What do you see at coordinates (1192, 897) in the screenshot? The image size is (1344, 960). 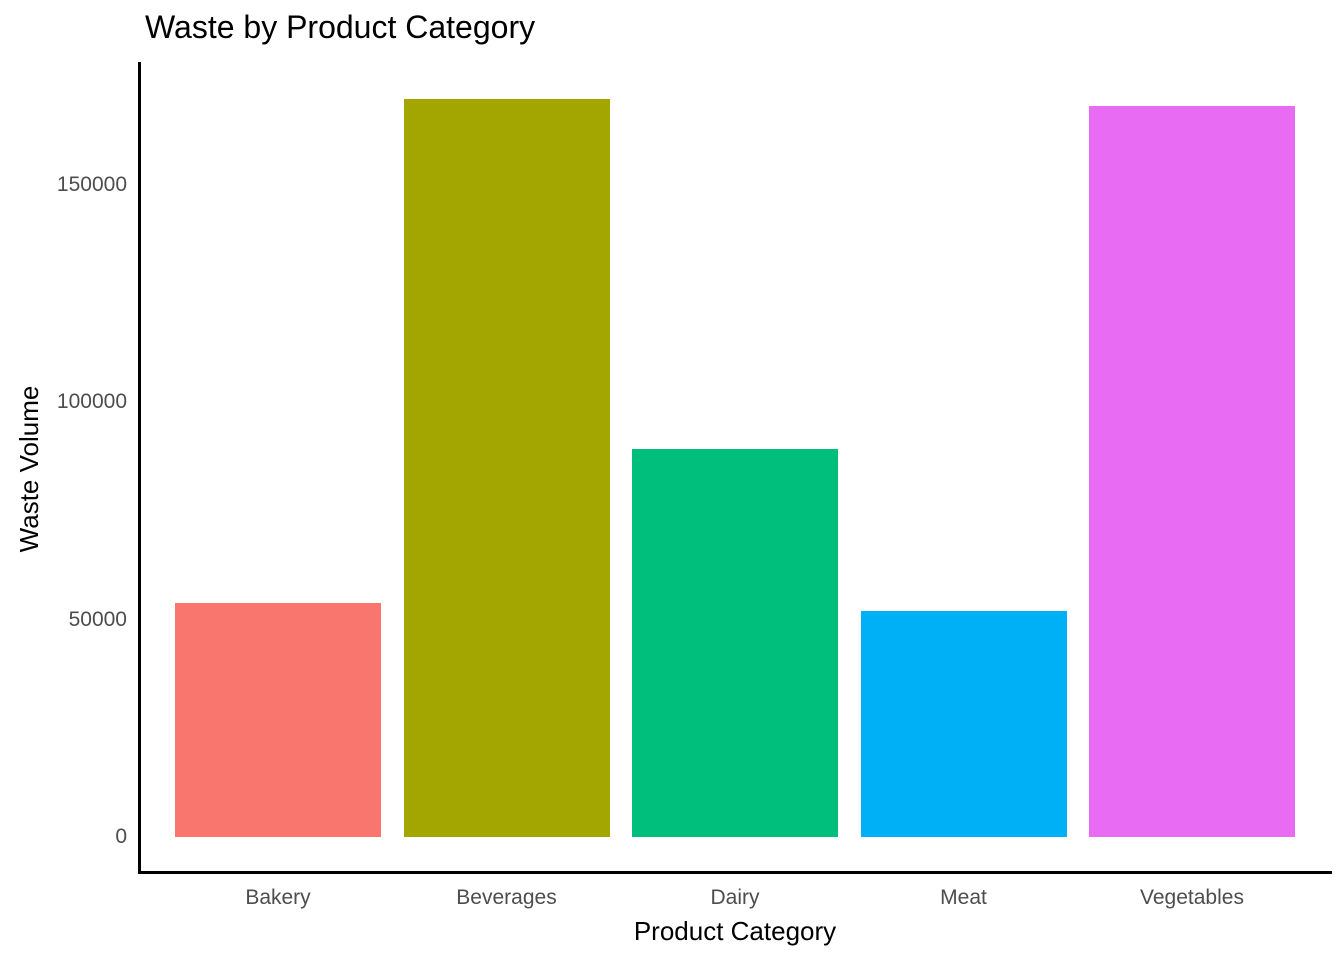 I see `x-tick-label-vegetables: Vegetables` at bounding box center [1192, 897].